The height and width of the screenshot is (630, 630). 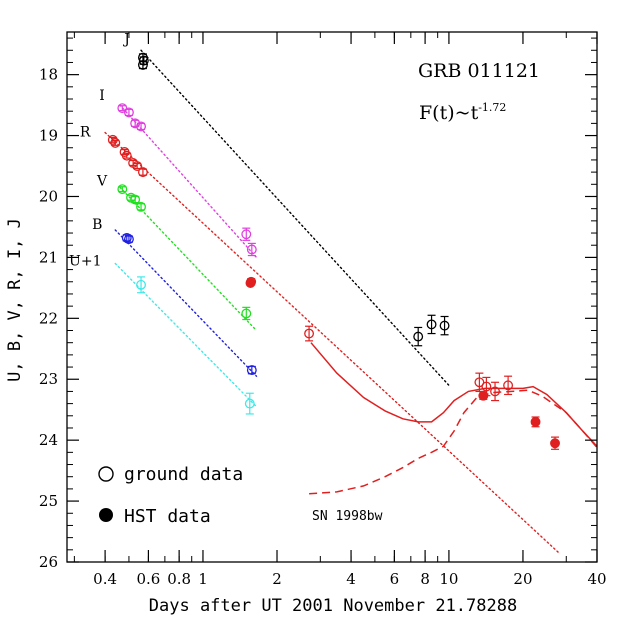 I want to click on x-tick-label: 6, so click(x=395, y=579).